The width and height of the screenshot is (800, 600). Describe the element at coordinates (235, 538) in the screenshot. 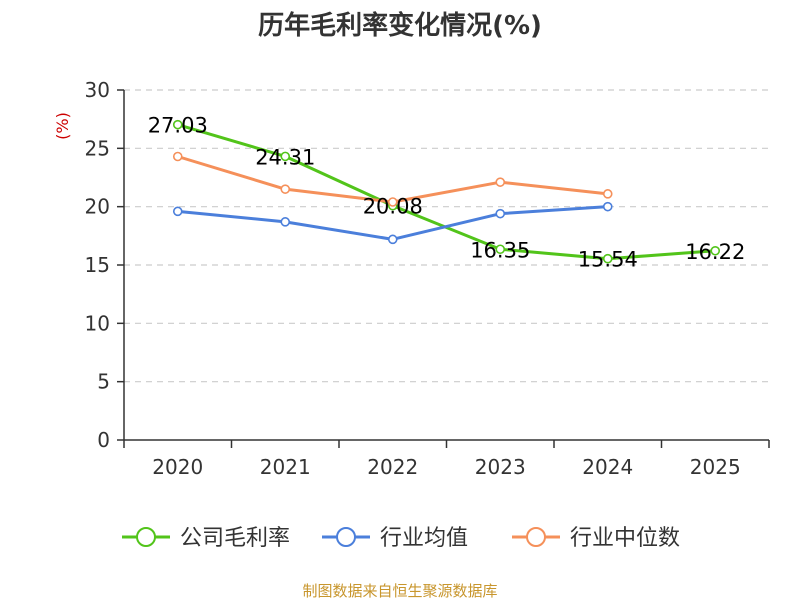

I see `legend-label: 公司毛利率` at that location.